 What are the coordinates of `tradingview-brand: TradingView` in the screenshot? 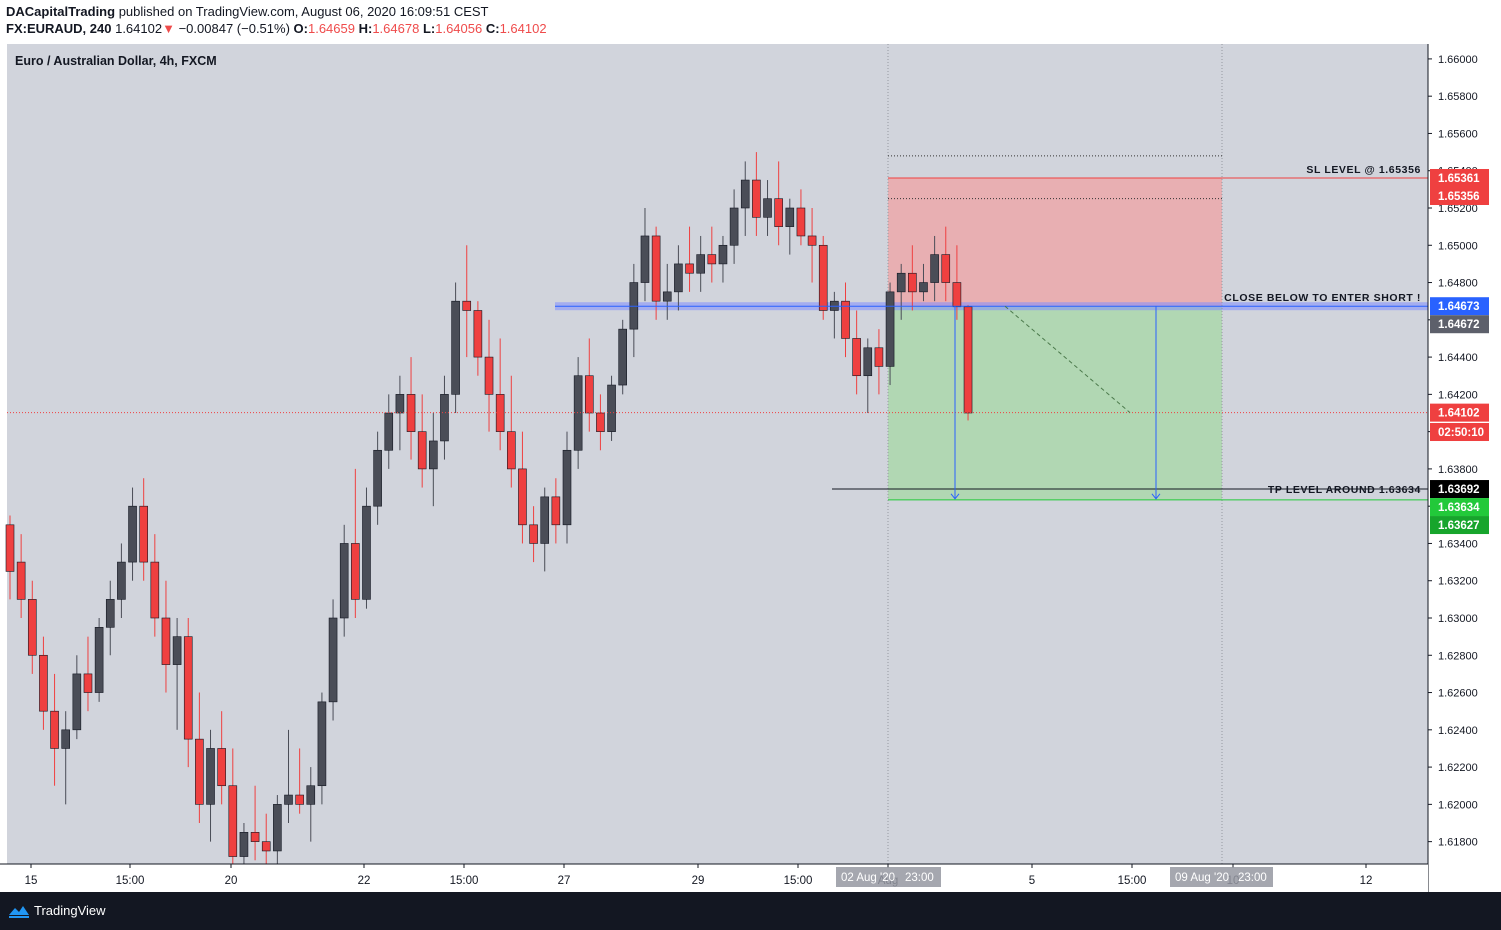 It's located at (70, 910).